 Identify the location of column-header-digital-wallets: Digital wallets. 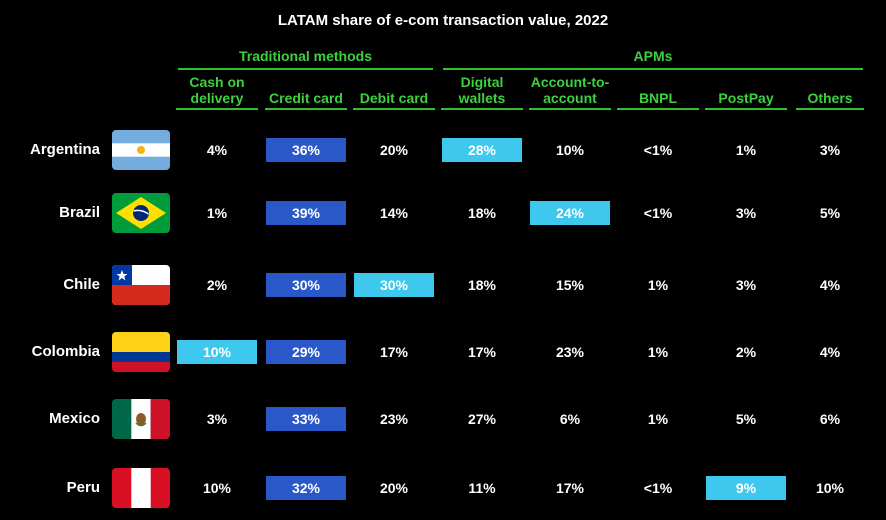
(482, 90).